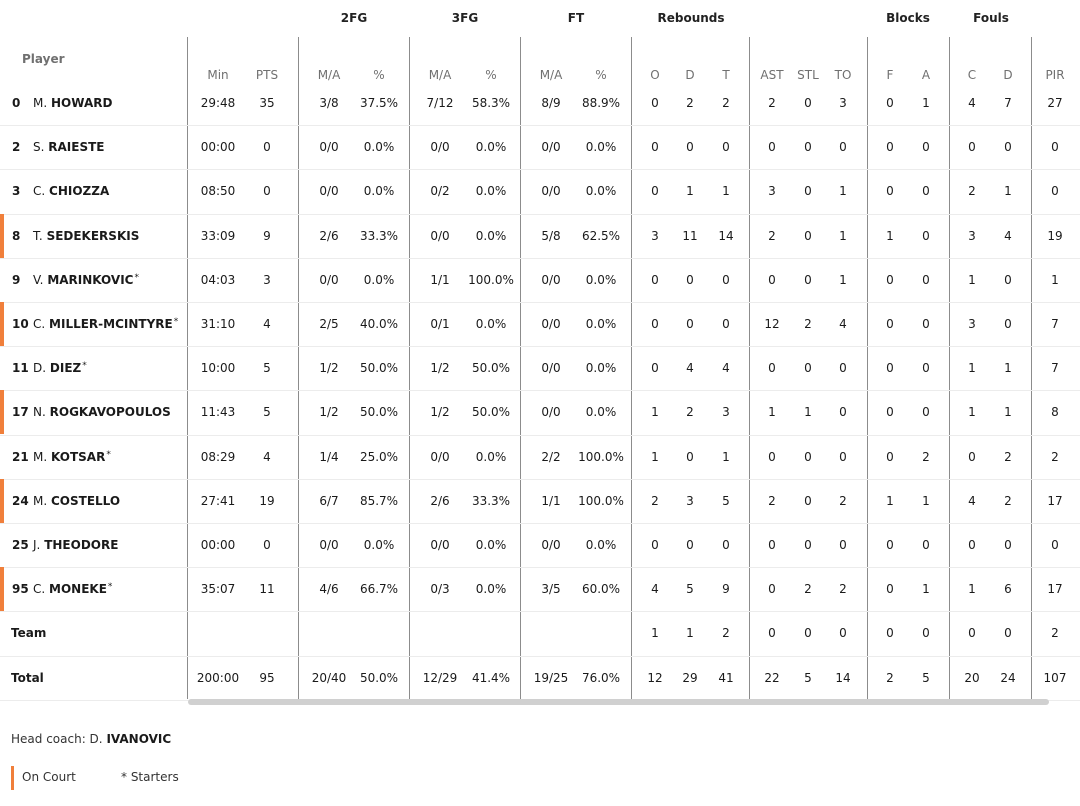 This screenshot has width=1080, height=806. I want to click on column-header-stl: STL, so click(808, 75).